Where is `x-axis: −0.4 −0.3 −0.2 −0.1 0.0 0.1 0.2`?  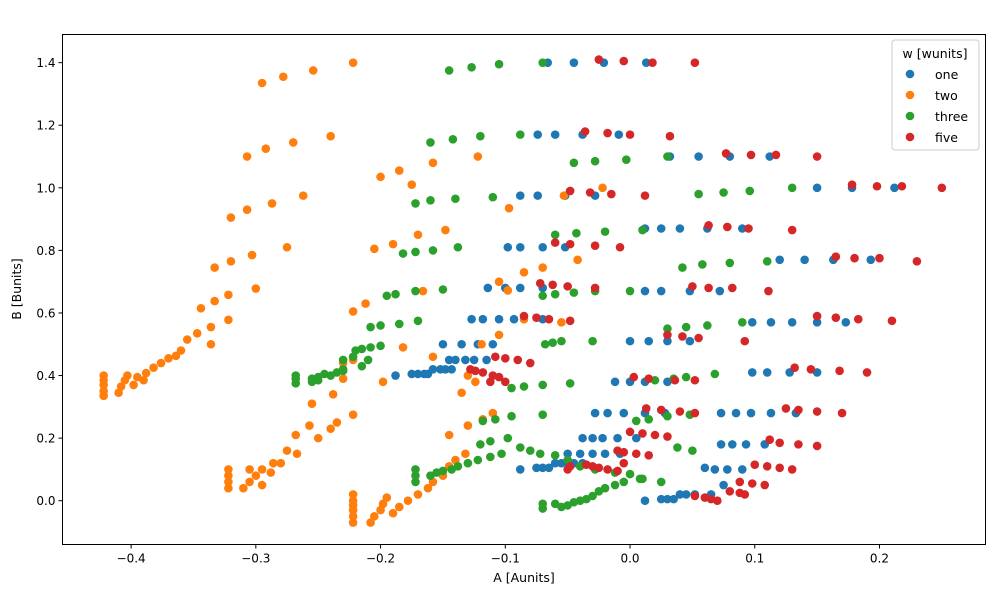 x-axis: −0.4 −0.3 −0.2 −0.1 0.0 0.1 0.2 is located at coordinates (503, 555).